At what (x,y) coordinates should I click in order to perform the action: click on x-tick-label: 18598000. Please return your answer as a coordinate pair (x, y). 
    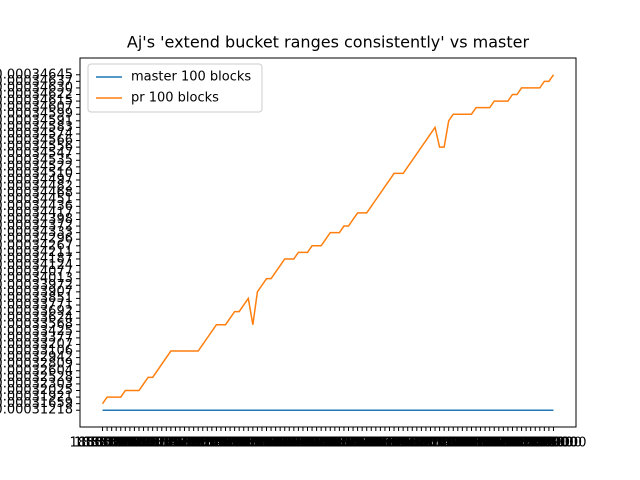
    Looking at the image, I should click on (549, 443).